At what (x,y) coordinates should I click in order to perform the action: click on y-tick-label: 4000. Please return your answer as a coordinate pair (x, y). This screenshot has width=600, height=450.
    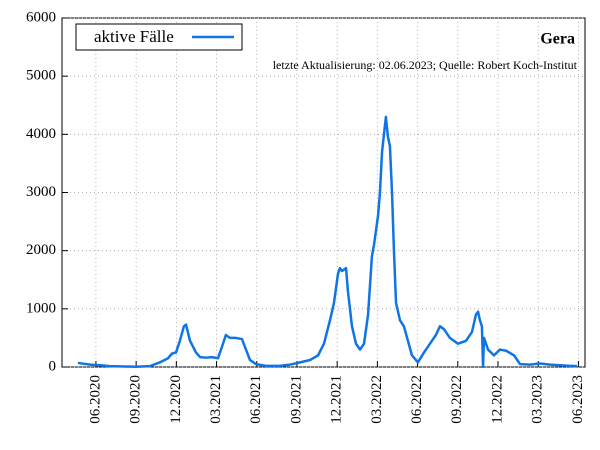
    Looking at the image, I should click on (41, 134).